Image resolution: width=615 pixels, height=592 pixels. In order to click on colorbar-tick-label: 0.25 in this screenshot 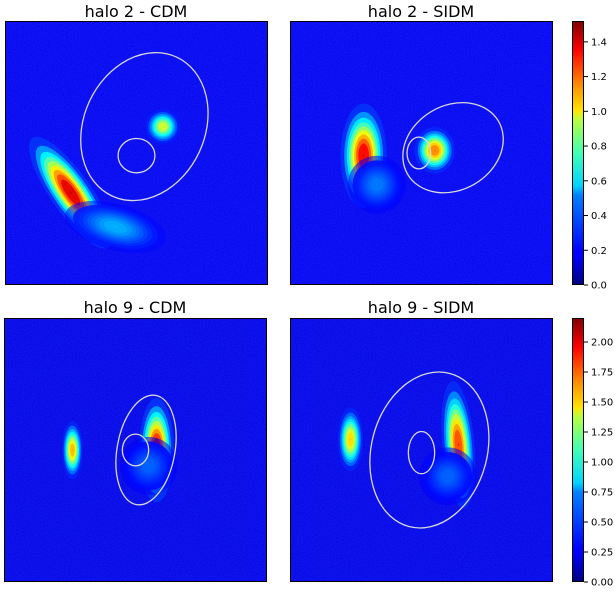, I will do `click(602, 553)`.